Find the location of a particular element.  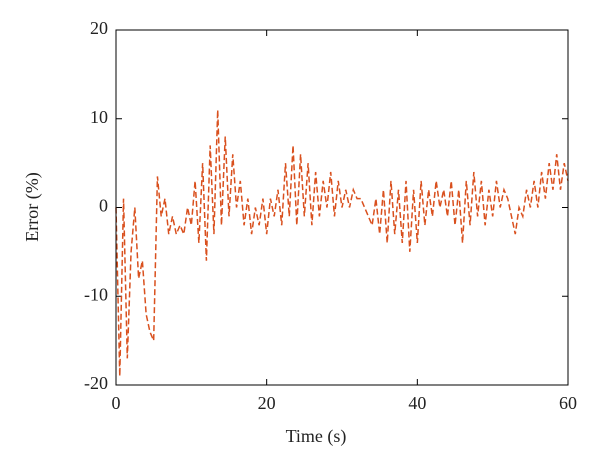

x-tick-label: 40 is located at coordinates (417, 403).